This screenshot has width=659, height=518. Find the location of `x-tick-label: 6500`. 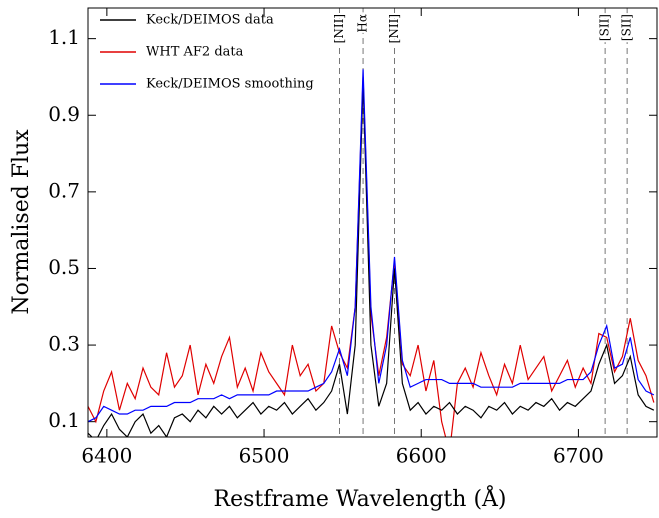

x-tick-label: 6500 is located at coordinates (264, 456).